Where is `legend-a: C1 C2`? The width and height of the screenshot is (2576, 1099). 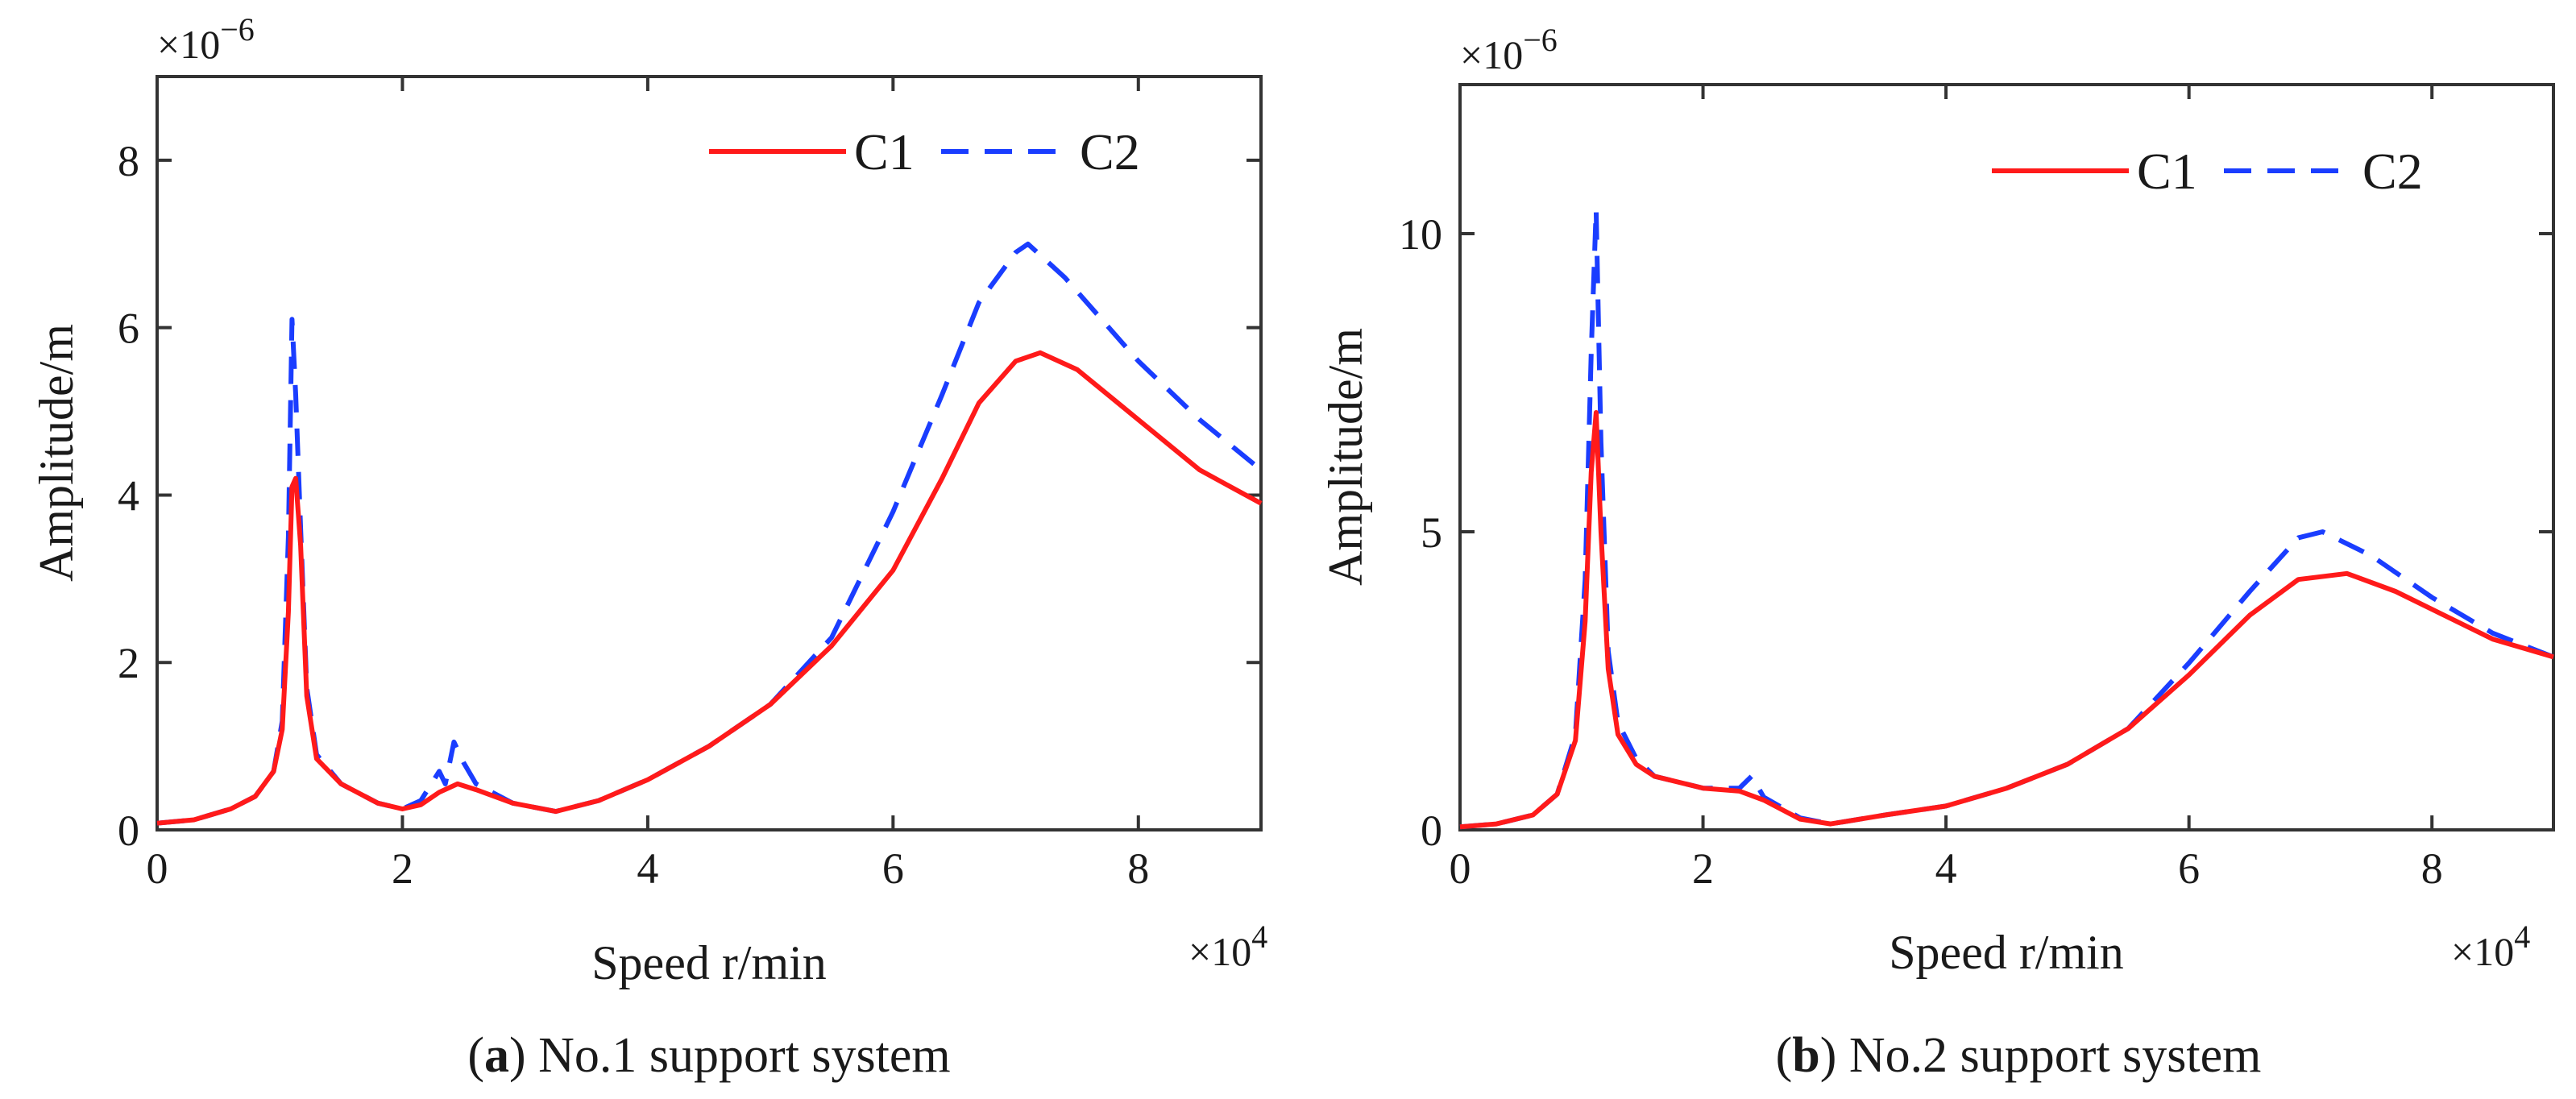 legend-a: C1 C2 is located at coordinates (924, 151).